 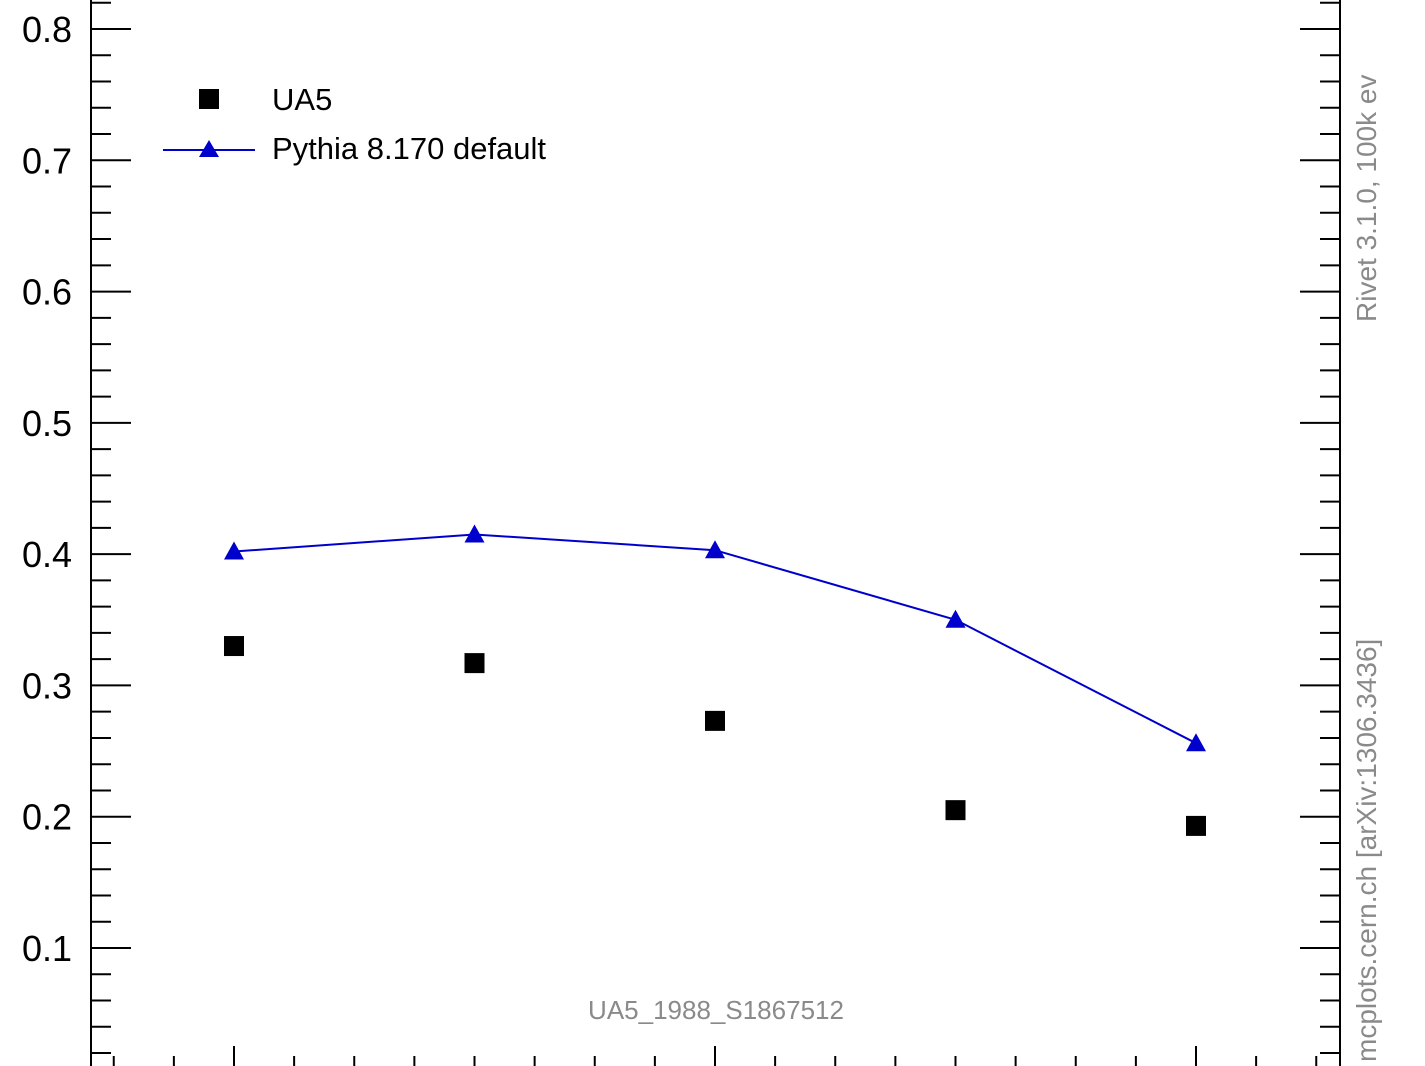 I want to click on y-tick-labels: 0.1 0.2 0.3 0.4 0.5 0.6 0.7 0.8 0, so click(x=47, y=537).